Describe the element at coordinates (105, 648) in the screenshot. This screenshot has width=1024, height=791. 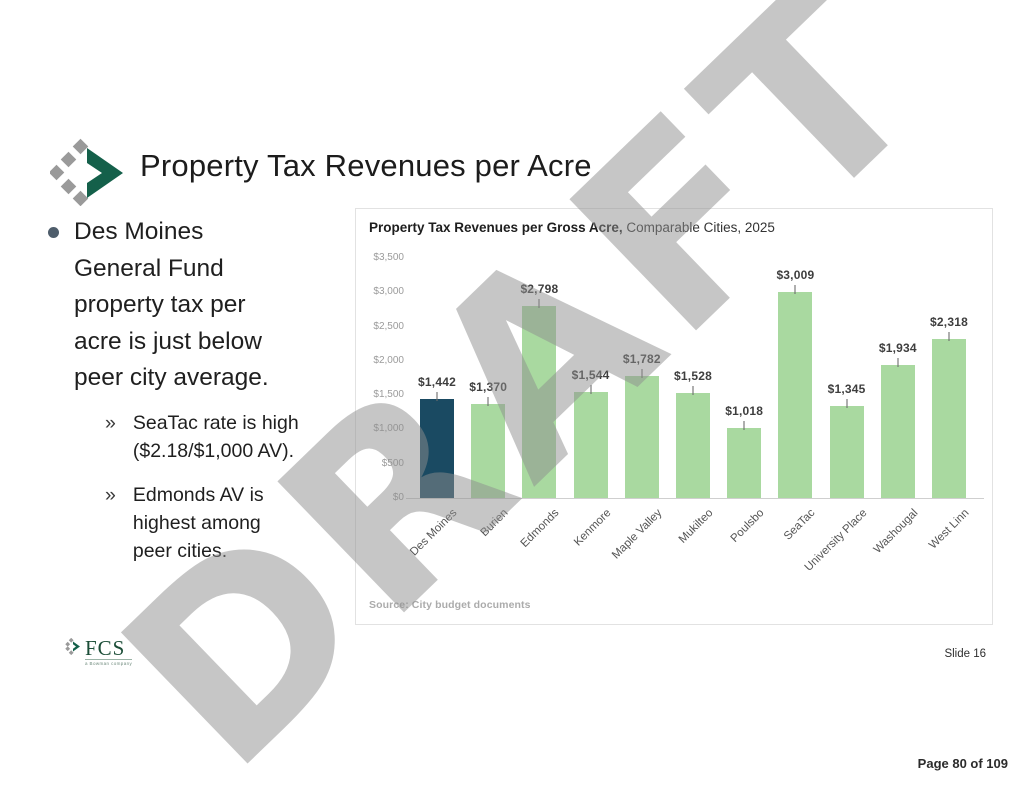
I see `fcs-logo-text: FCS` at that location.